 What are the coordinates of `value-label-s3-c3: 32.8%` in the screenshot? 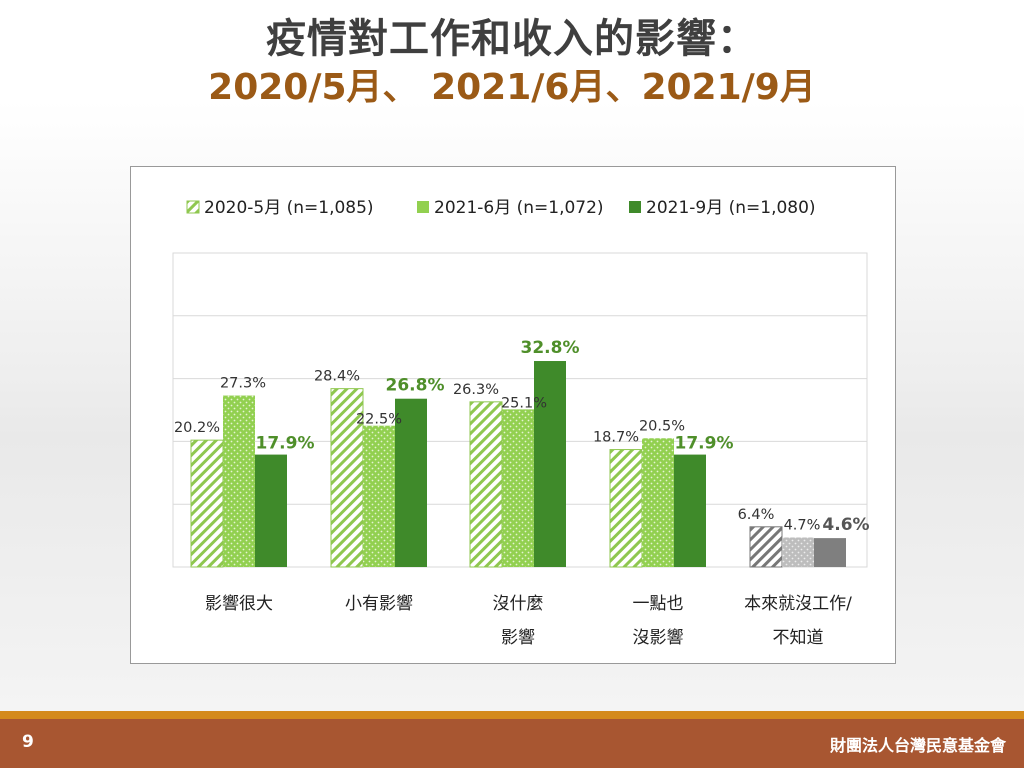 It's located at (550, 348).